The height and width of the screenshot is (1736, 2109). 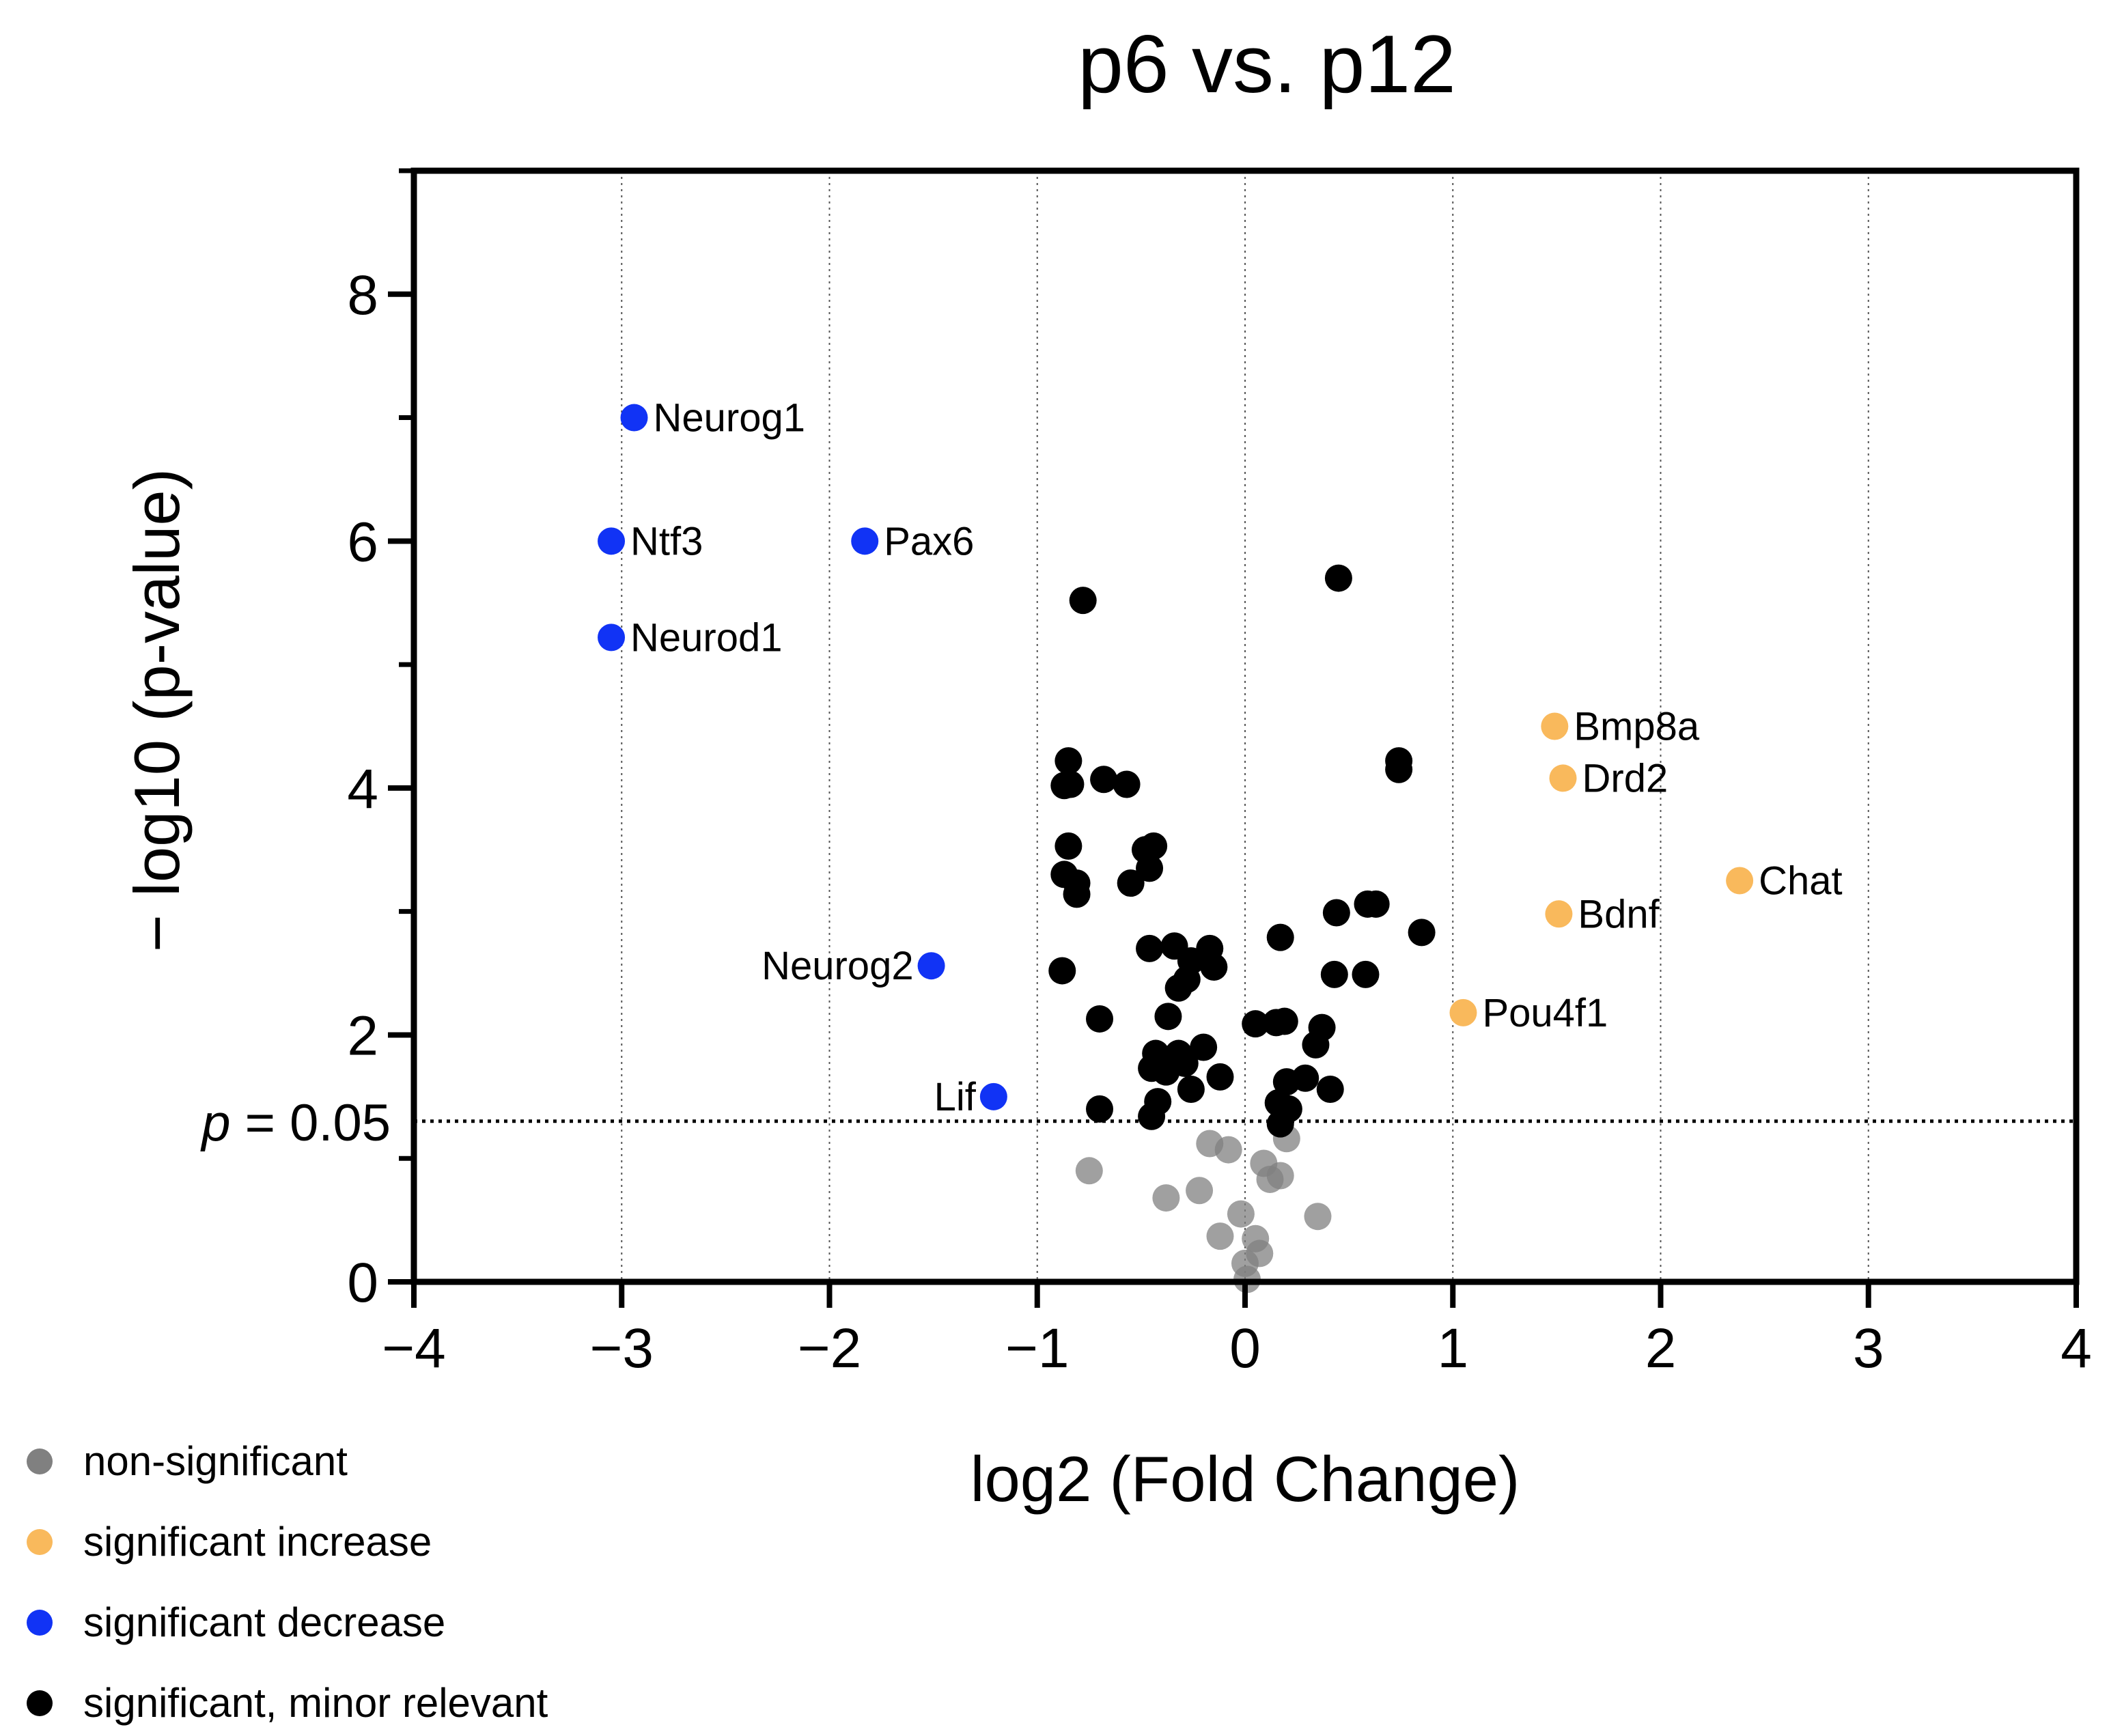 What do you see at coordinates (2076, 1348) in the screenshot?
I see `x-tick-label: 4` at bounding box center [2076, 1348].